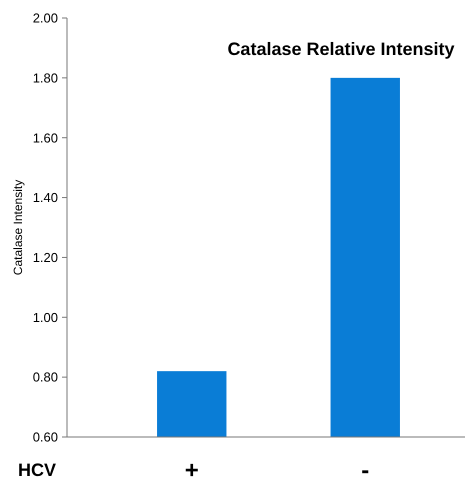 The height and width of the screenshot is (493, 470). What do you see at coordinates (191, 470) in the screenshot?
I see `x-tick-label: +` at bounding box center [191, 470].